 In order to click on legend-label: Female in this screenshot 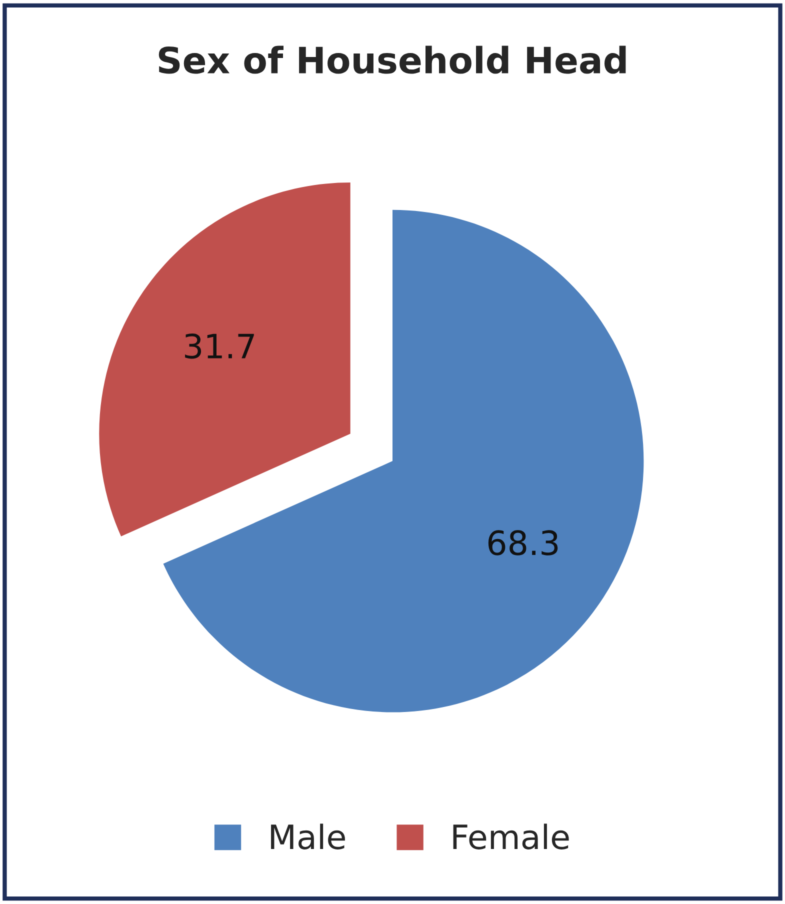, I will do `click(511, 837)`.